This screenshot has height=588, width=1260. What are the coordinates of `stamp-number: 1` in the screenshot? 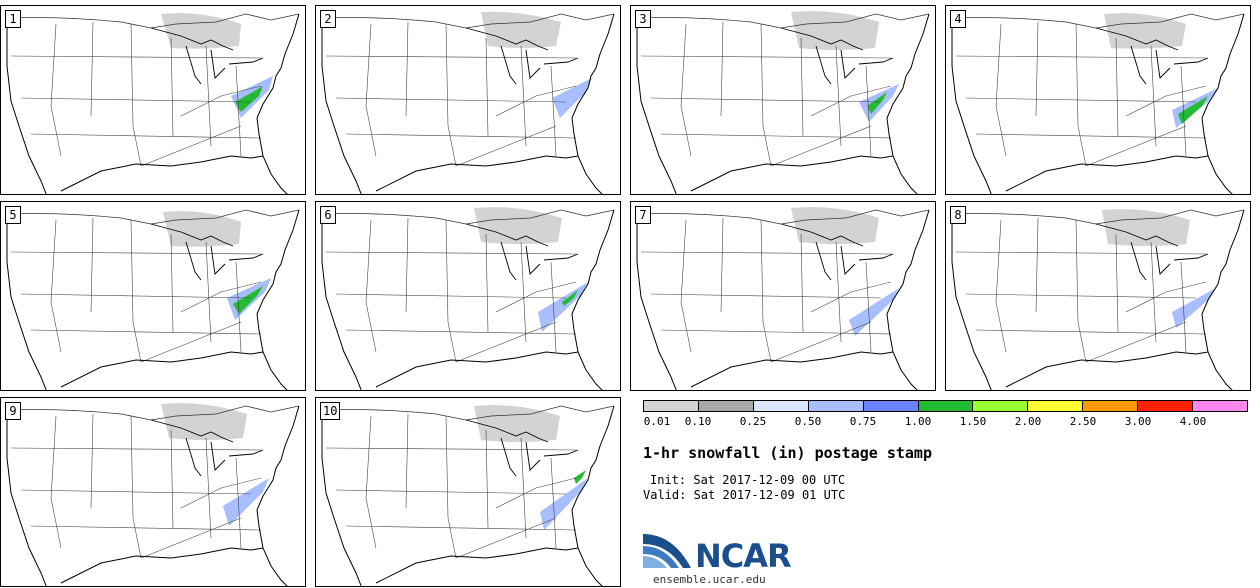 It's located at (13, 19).